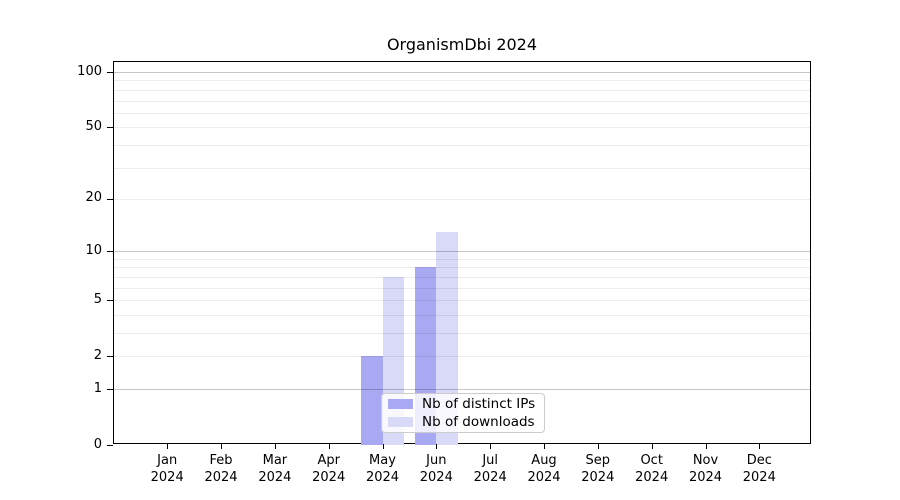  I want to click on legend-swatch-downloads, so click(400, 422).